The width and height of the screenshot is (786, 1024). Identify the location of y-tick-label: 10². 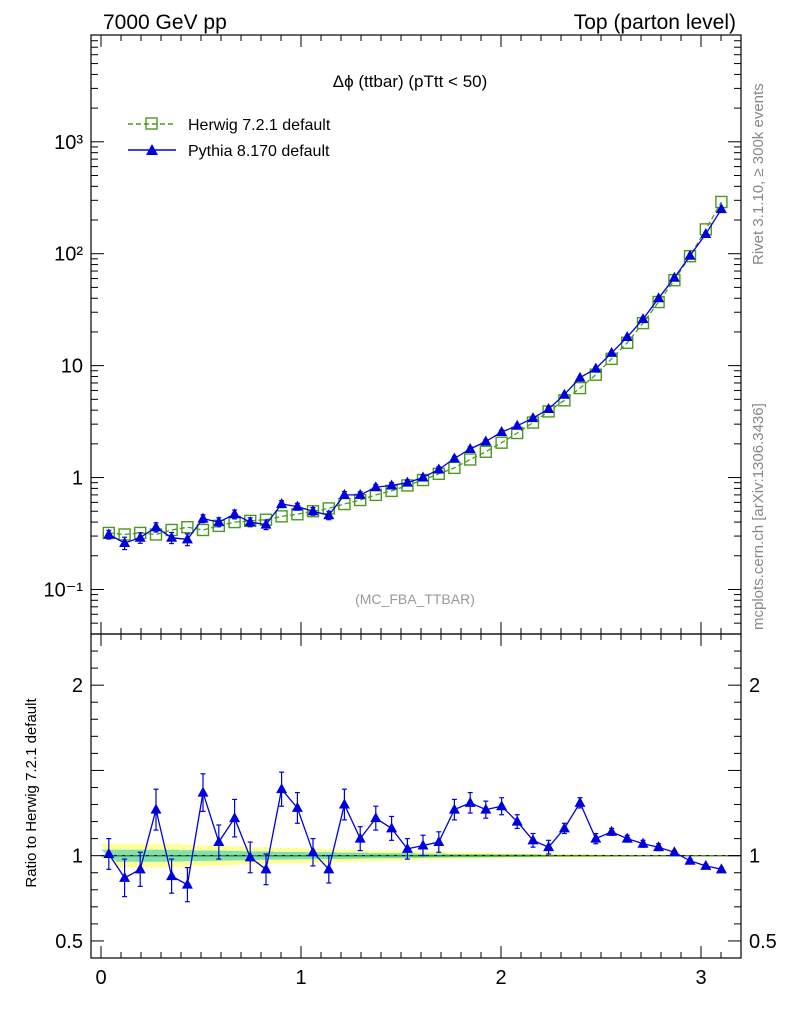
(68, 255).